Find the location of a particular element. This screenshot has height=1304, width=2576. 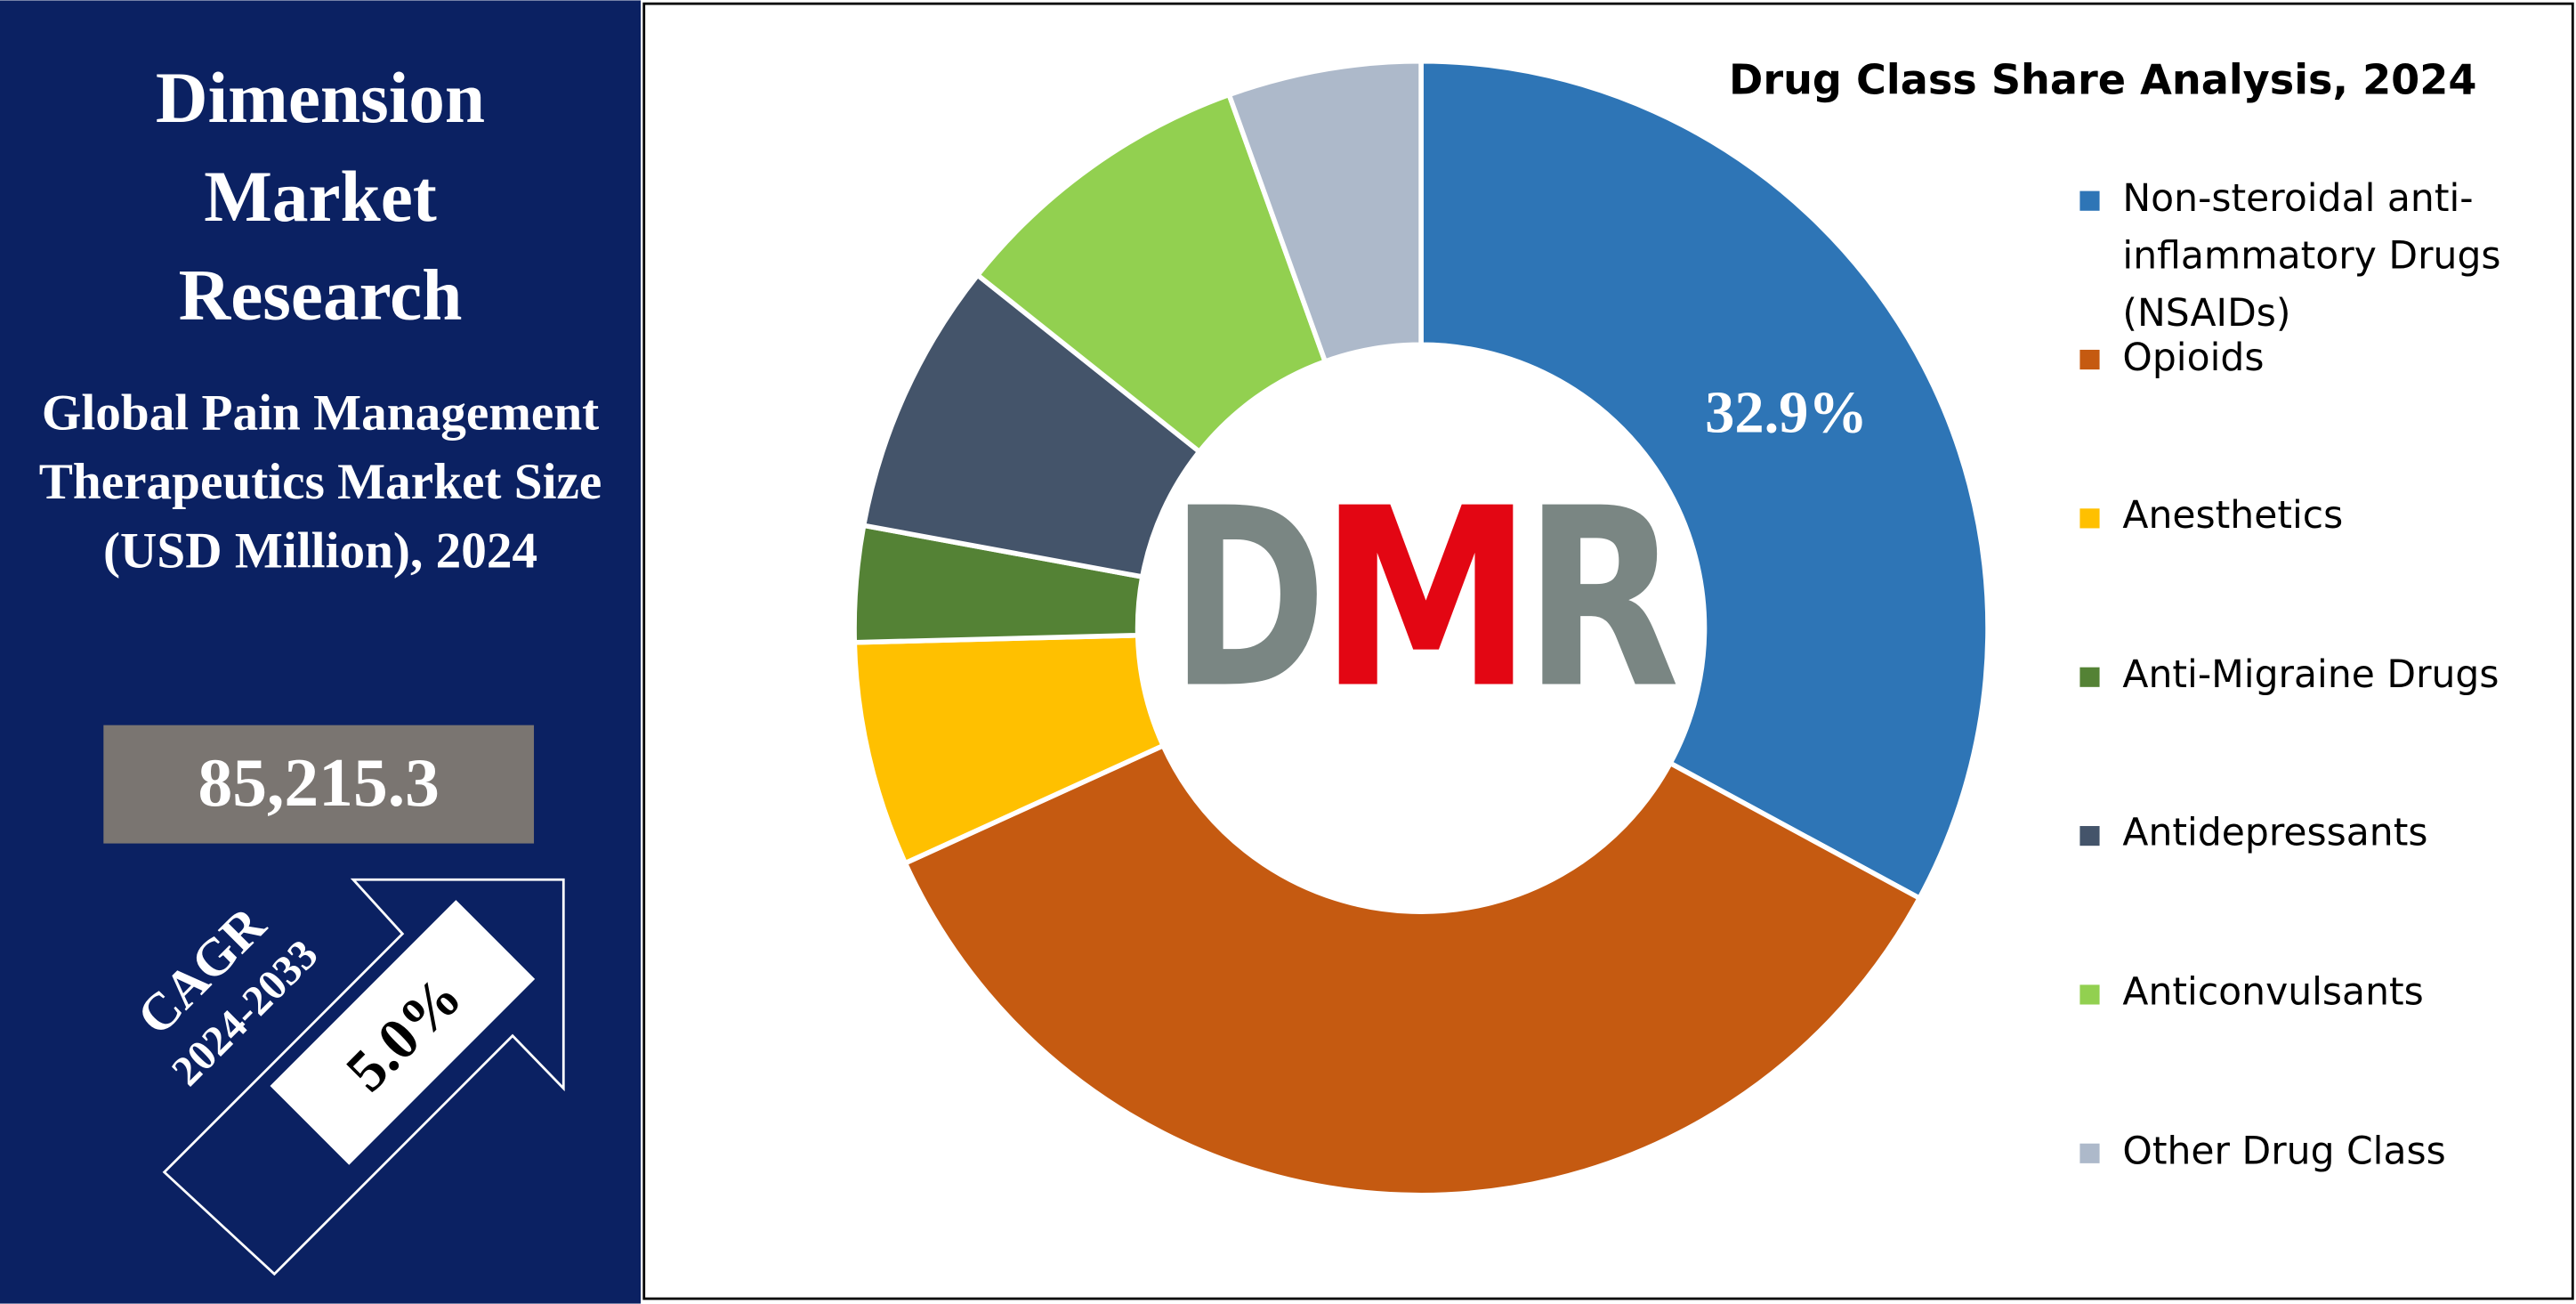

legend-label: Opioids is located at coordinates (2193, 358).